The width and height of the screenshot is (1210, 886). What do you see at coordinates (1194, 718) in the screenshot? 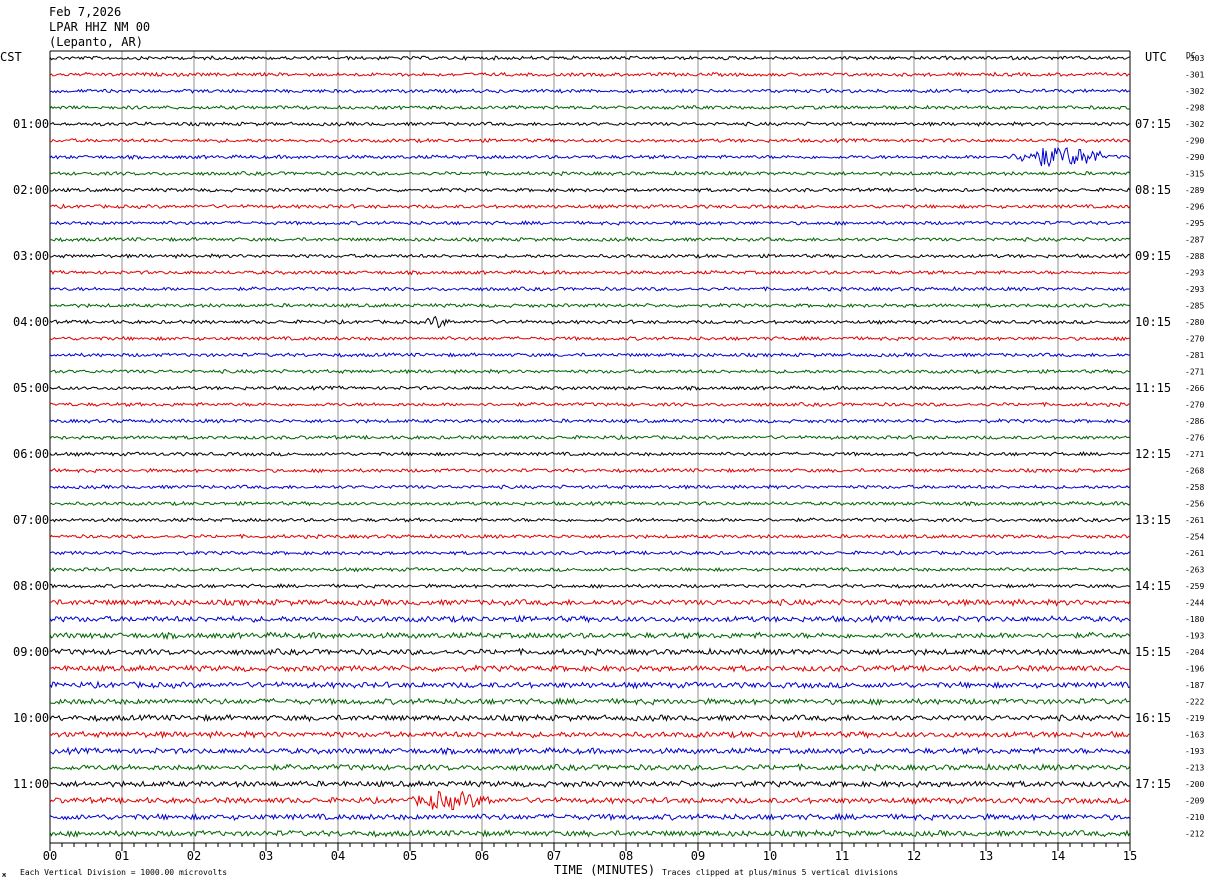
I see `dc-offset-label: -219` at bounding box center [1194, 718].